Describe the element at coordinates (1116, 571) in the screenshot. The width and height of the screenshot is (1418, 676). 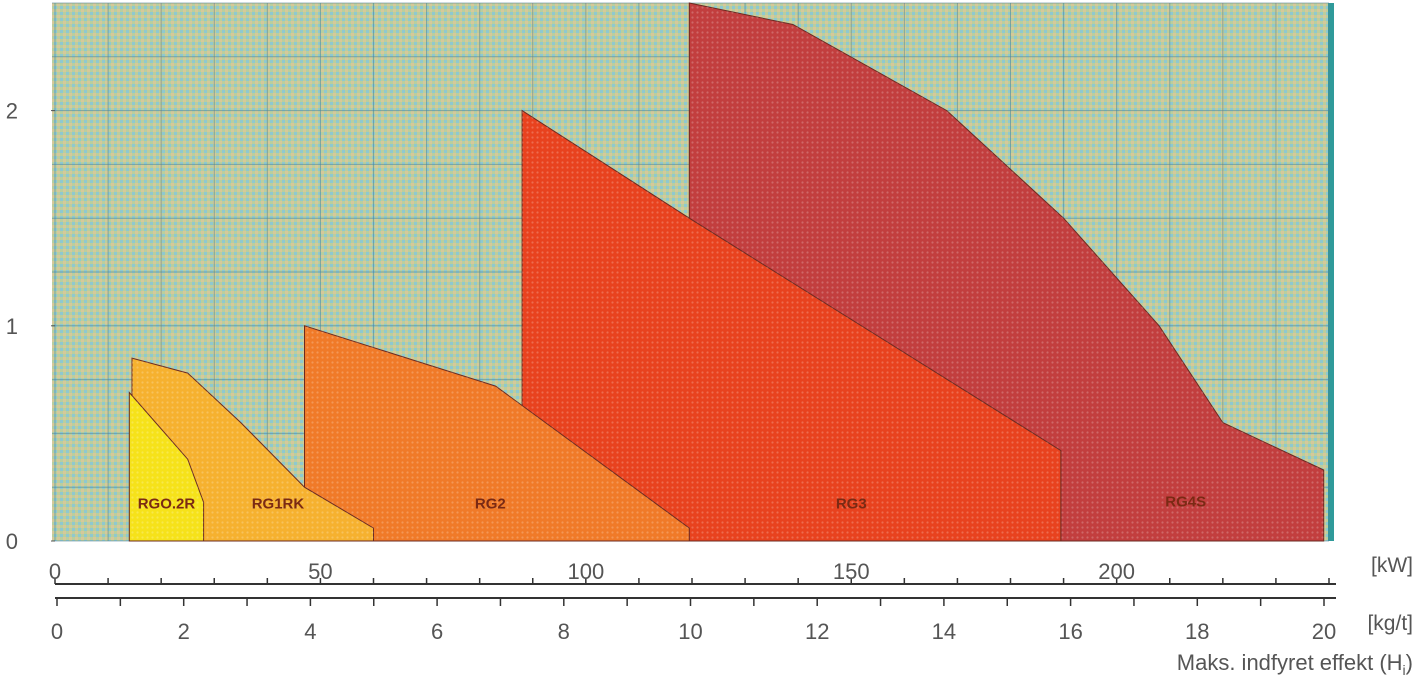
I see `kw-tick-label: 200` at that location.